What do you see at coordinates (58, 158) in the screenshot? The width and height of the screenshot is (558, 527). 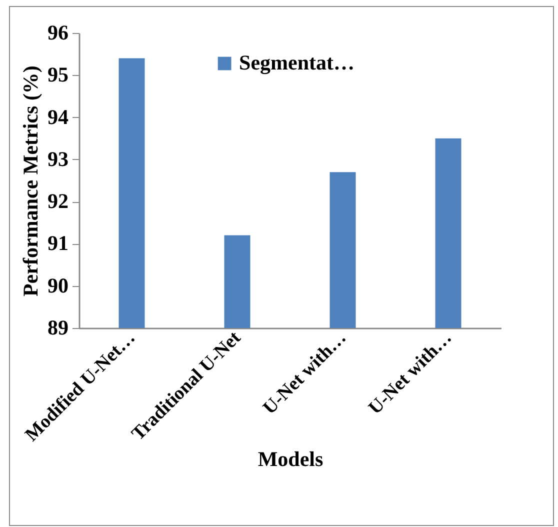 I see `y-tick-label: 93` at bounding box center [58, 158].